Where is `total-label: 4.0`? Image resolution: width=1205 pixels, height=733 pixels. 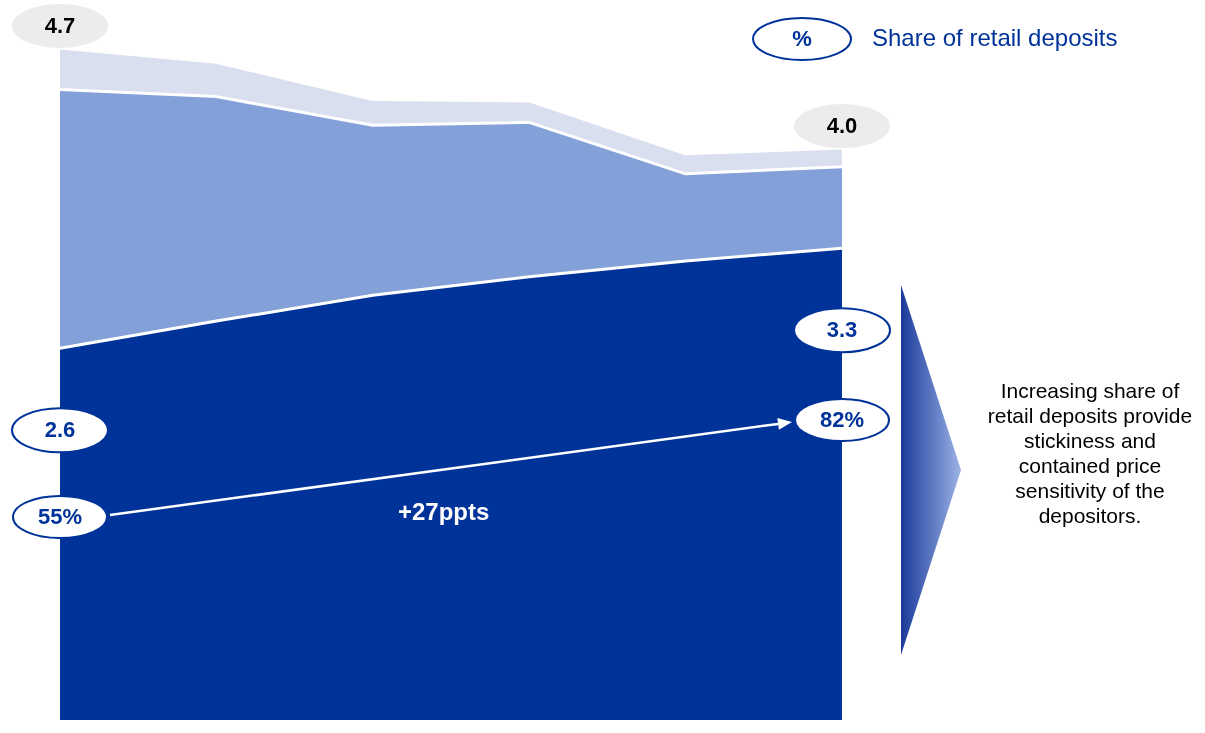 total-label: 4.0 is located at coordinates (842, 126).